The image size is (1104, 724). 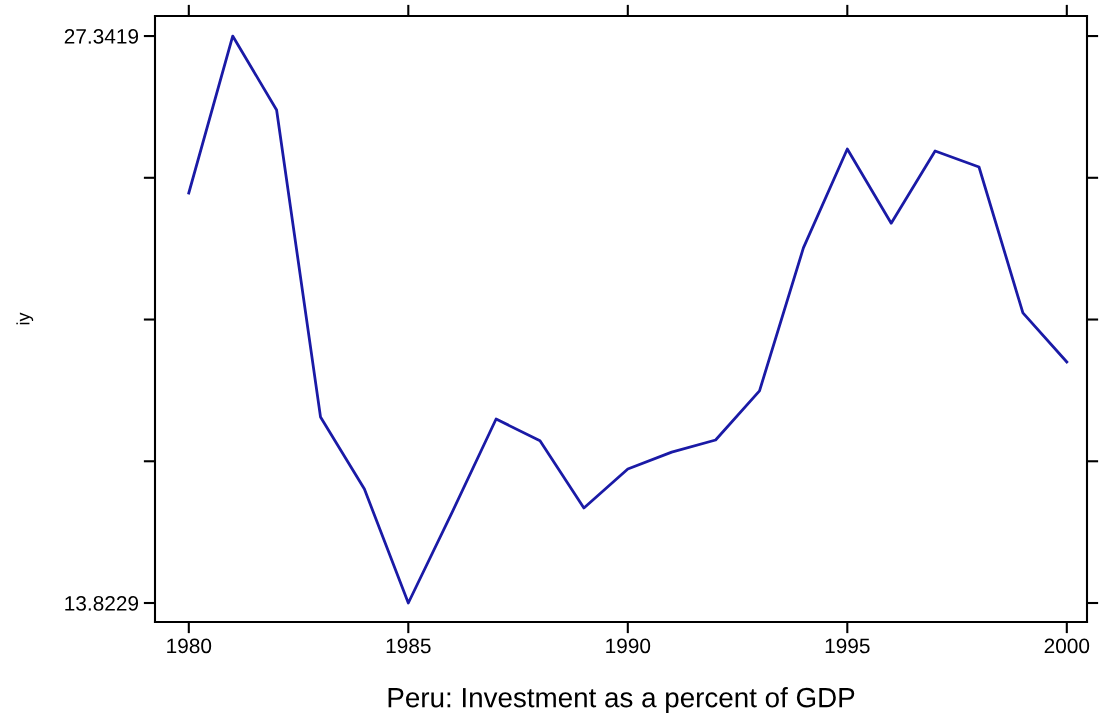 What do you see at coordinates (101, 36) in the screenshot?
I see `y-tick-label: 27.3419` at bounding box center [101, 36].